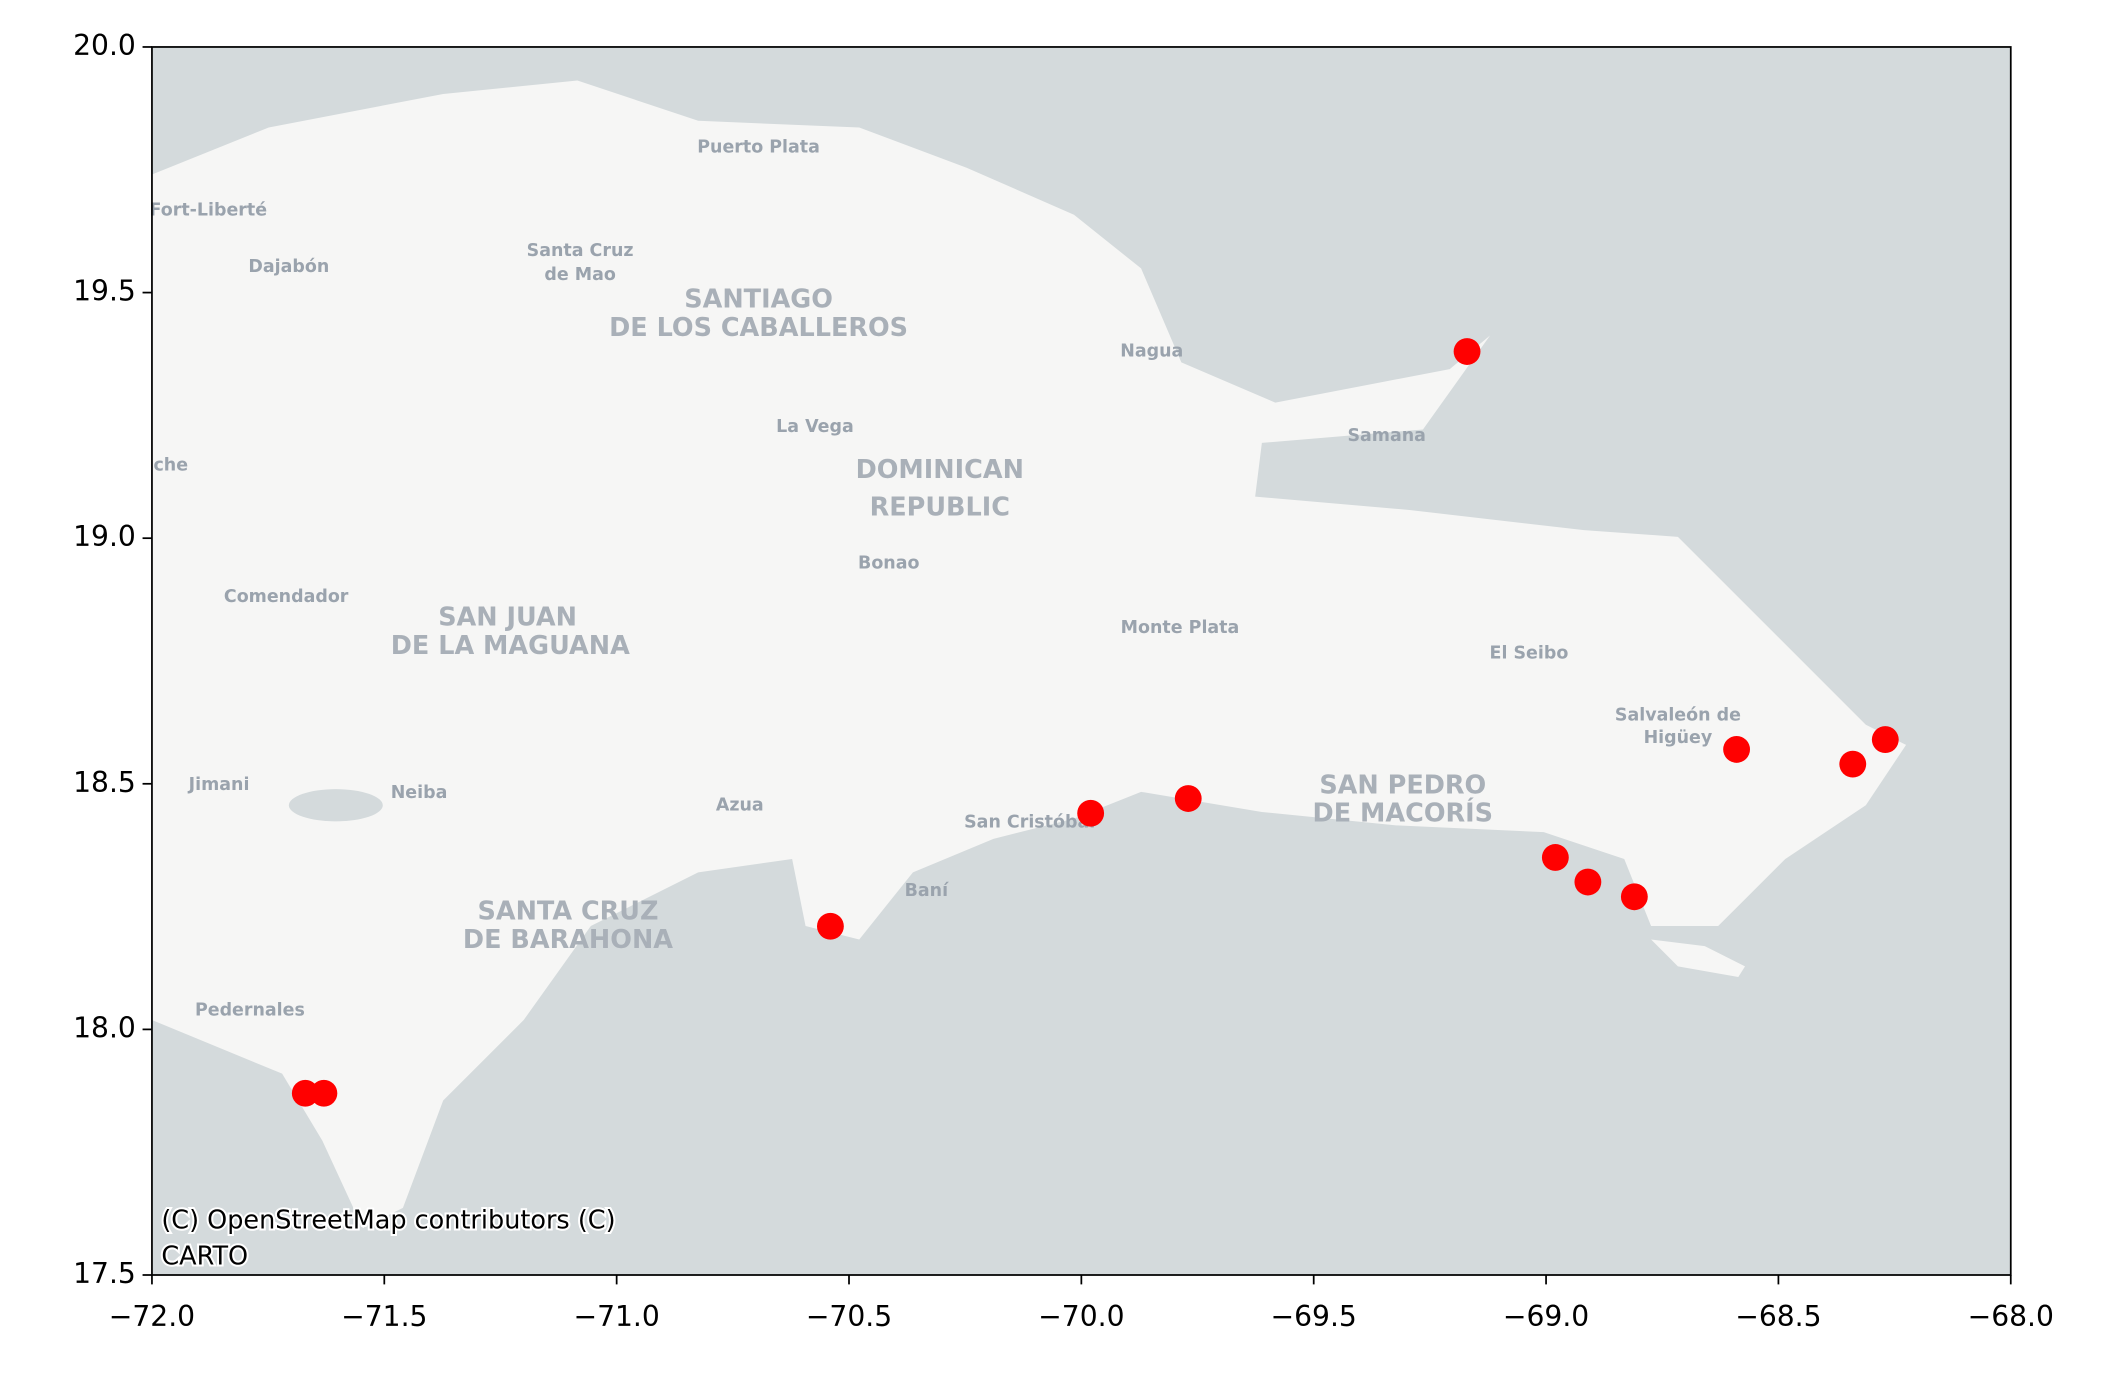 The width and height of the screenshot is (2105, 1381). What do you see at coordinates (104, 536) in the screenshot?
I see `y-tick-label: 19.0` at bounding box center [104, 536].